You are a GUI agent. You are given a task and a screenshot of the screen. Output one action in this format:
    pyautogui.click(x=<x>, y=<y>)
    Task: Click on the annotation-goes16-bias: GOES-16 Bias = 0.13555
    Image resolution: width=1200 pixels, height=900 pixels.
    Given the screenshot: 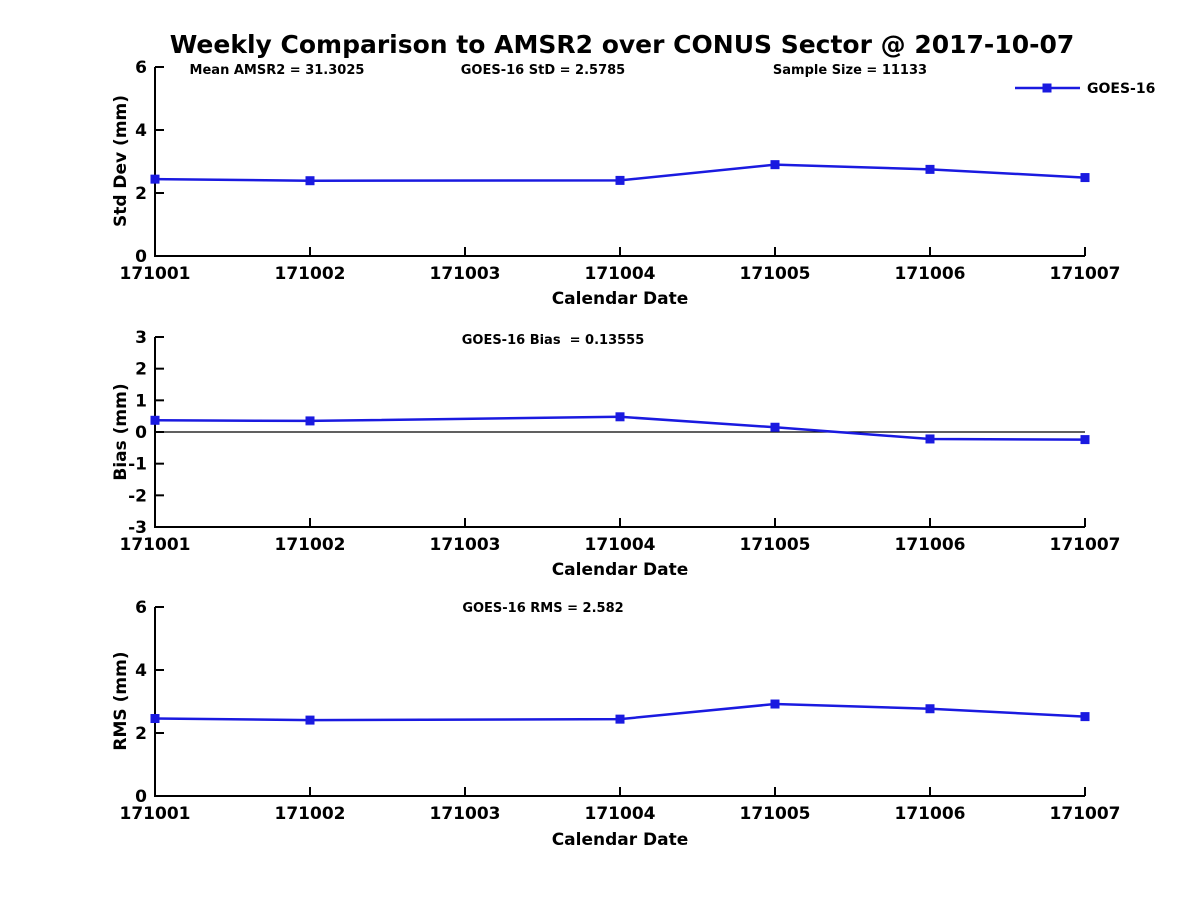 What is the action you would take?
    pyautogui.click(x=553, y=340)
    